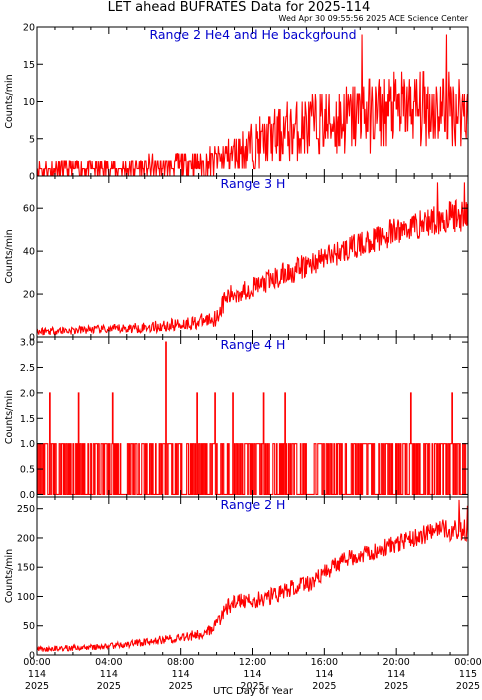 This screenshot has height=700, width=482. What do you see at coordinates (29, 209) in the screenshot?
I see `y-tick-label: 60` at bounding box center [29, 209].